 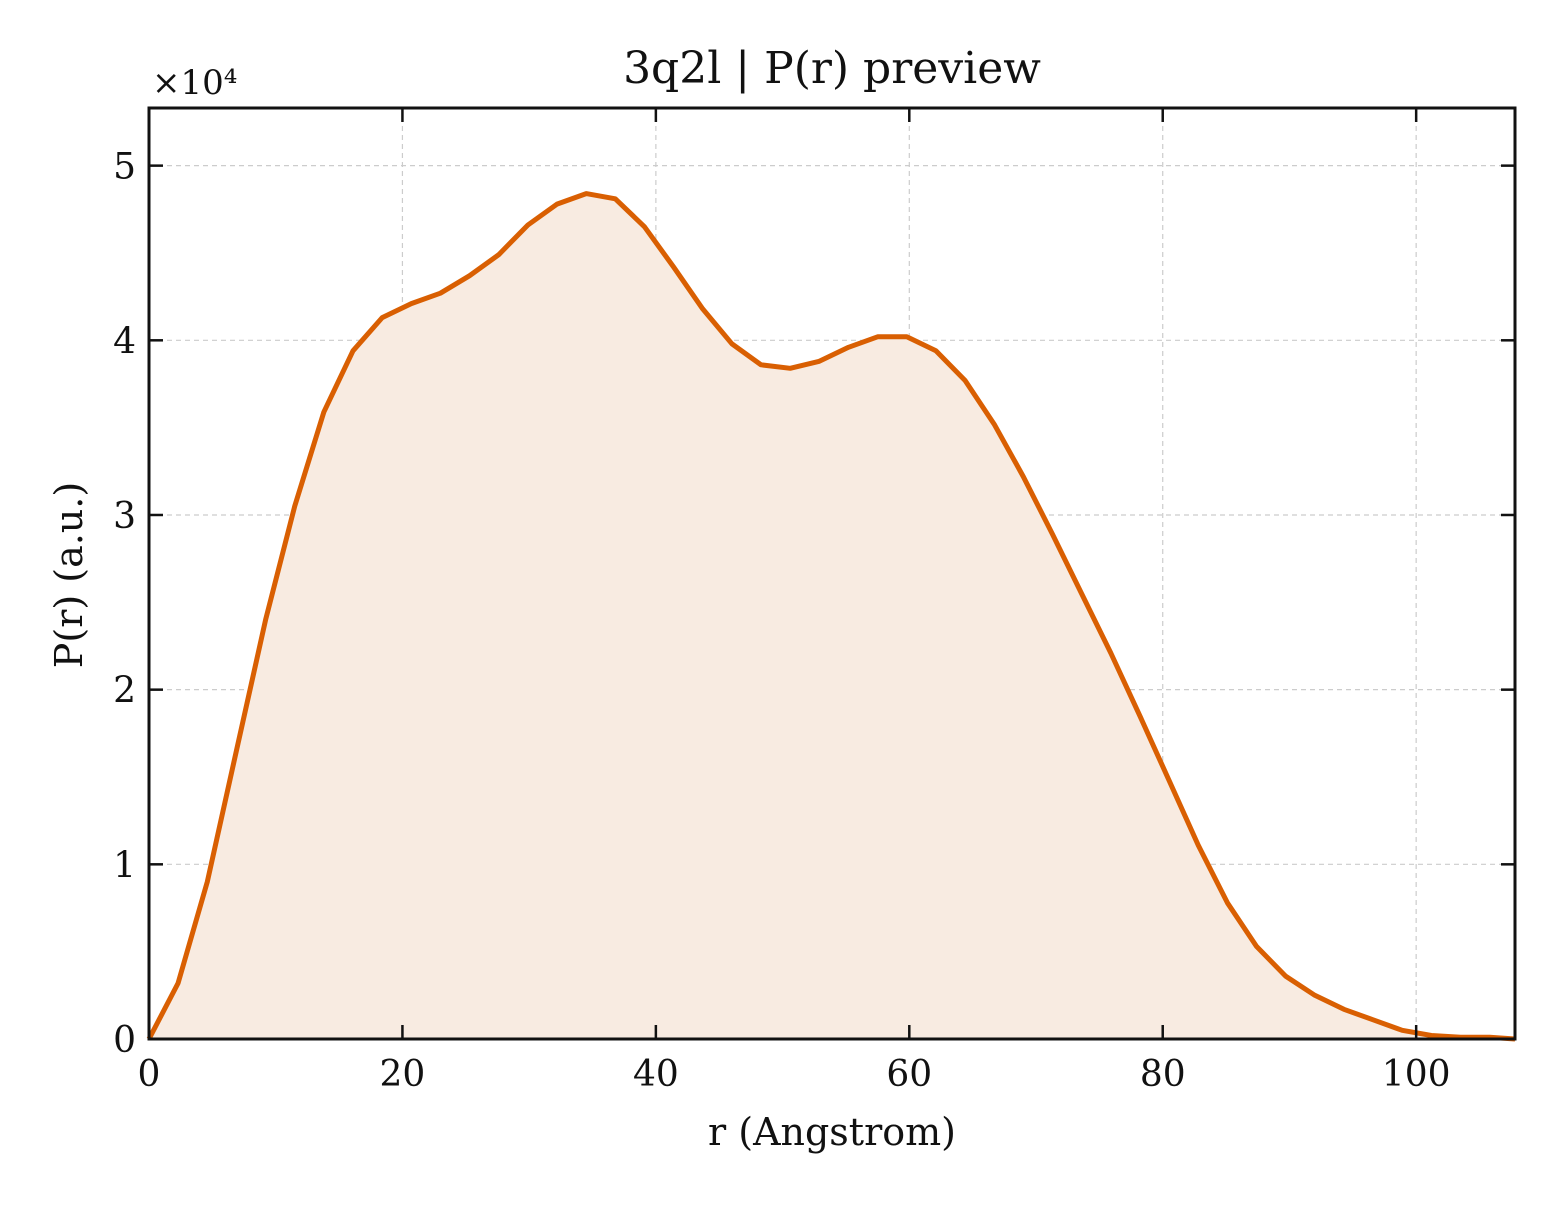 What do you see at coordinates (69, 575) in the screenshot?
I see `y-axis-label: P(r) (a.u.)` at bounding box center [69, 575].